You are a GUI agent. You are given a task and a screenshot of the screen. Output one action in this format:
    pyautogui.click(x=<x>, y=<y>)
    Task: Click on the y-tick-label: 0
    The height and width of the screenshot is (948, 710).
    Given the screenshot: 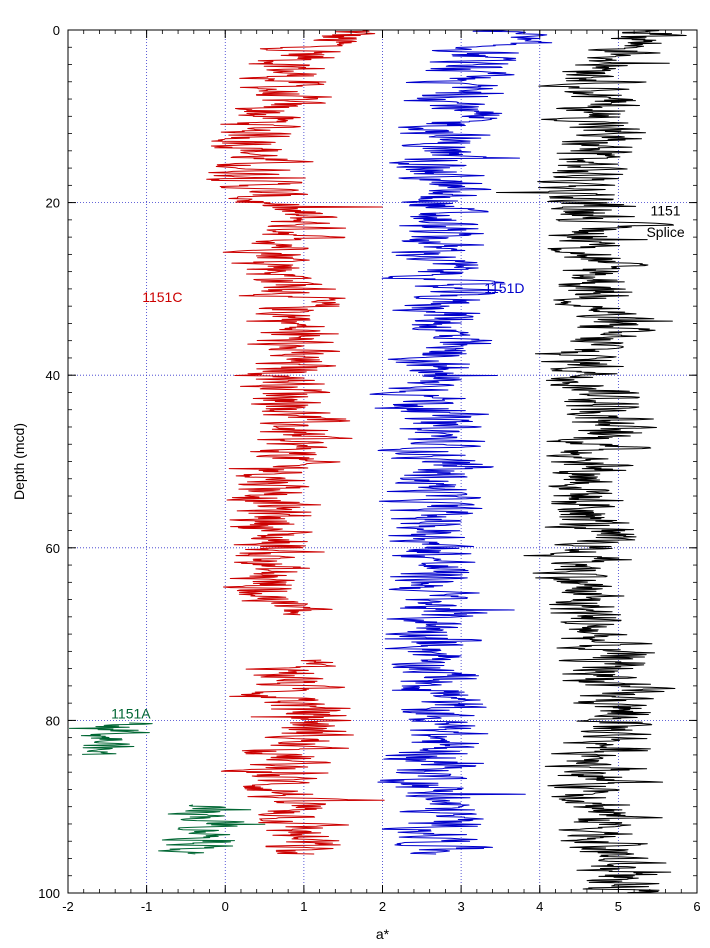 What is the action you would take?
    pyautogui.click(x=56, y=30)
    